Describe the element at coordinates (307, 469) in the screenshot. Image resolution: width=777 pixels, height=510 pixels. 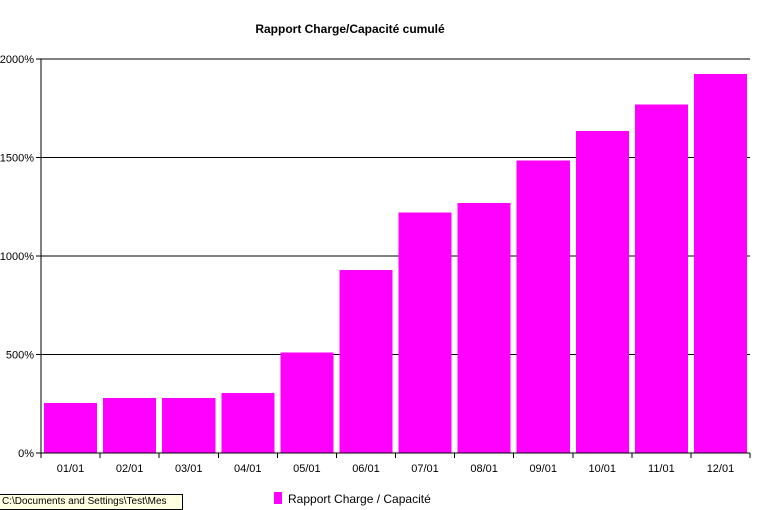
I see `x-tick-label: 05/01` at that location.